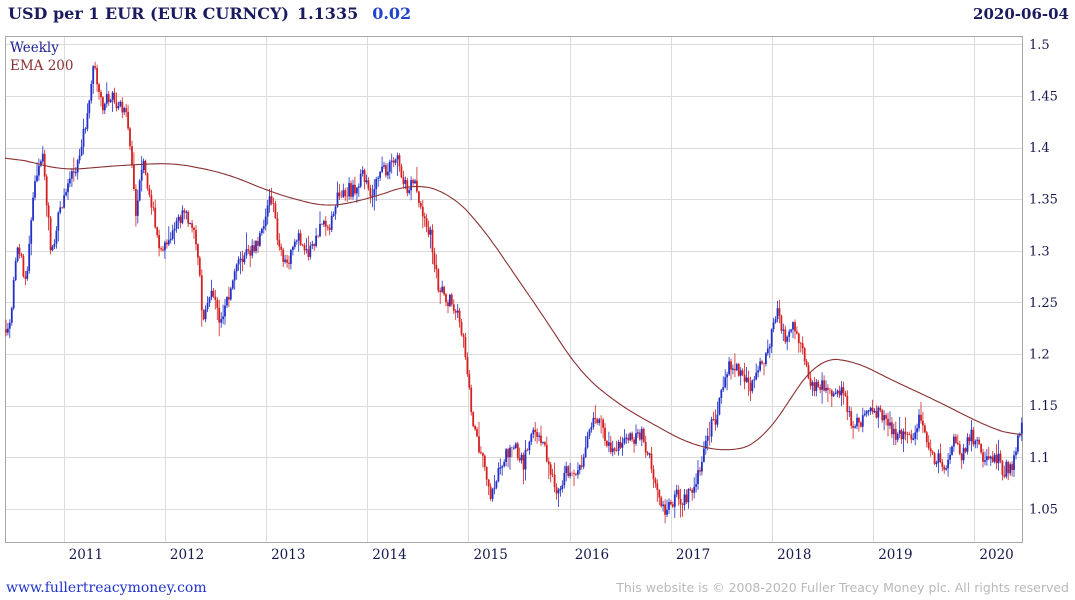 Image resolution: width=1075 pixels, height=600 pixels. Describe the element at coordinates (1043, 406) in the screenshot. I see `y-axis-label: 1.15` at that location.